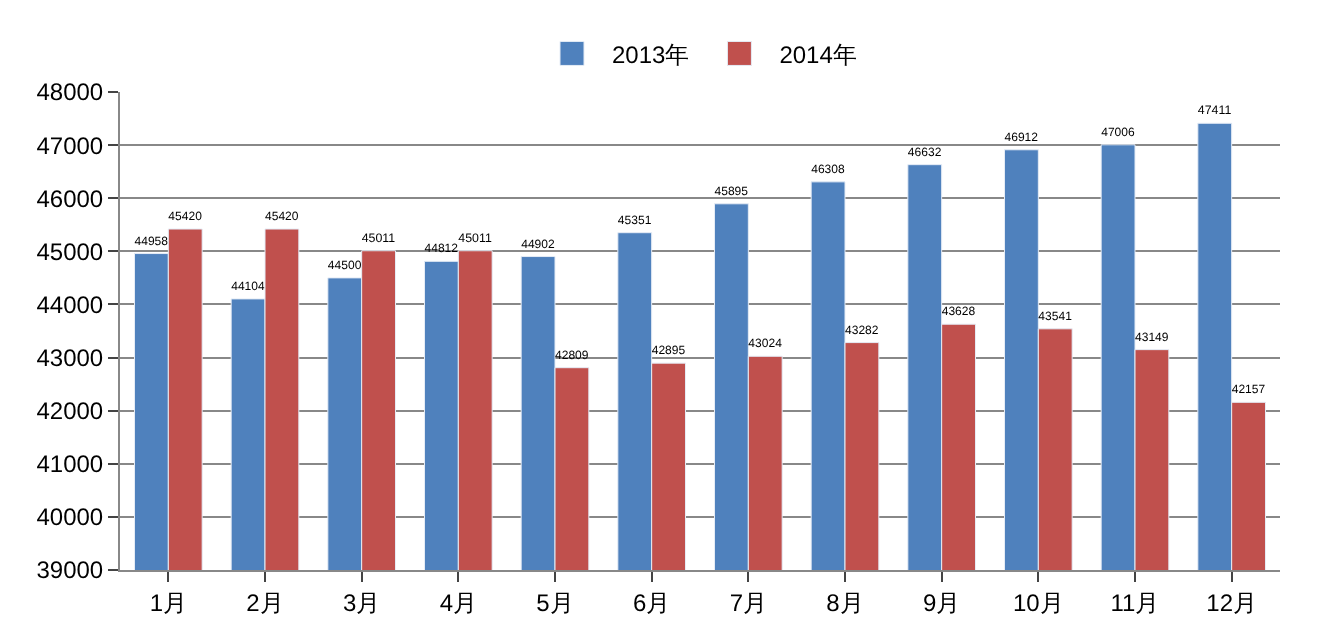 The width and height of the screenshot is (1320, 640). Describe the element at coordinates (265, 602) in the screenshot. I see `x-tick-label: 2月` at that location.